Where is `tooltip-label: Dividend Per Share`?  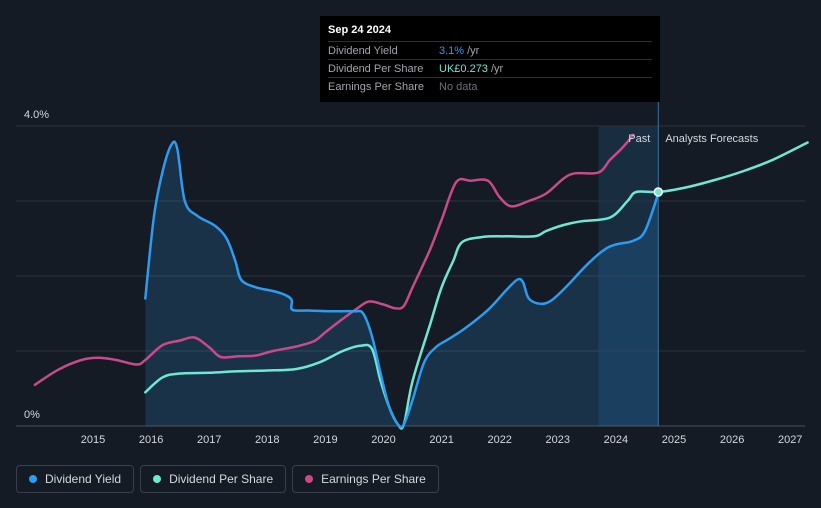
tooltip-label: Dividend Per Share is located at coordinates (376, 68).